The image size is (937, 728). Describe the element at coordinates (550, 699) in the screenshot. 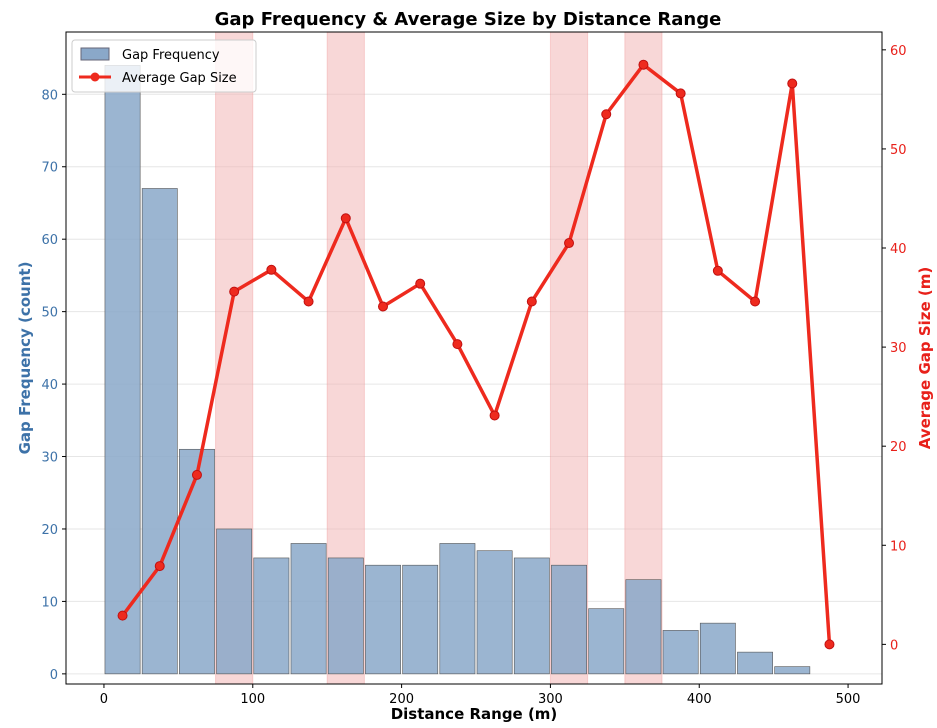

I see `x-tick-label: 300` at that location.